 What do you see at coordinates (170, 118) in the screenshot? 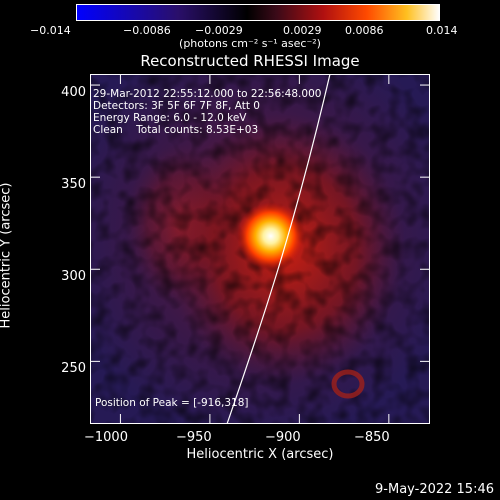
I see `info-energy-range: Energy Range: 6.0 - 12.0 keV` at bounding box center [170, 118].